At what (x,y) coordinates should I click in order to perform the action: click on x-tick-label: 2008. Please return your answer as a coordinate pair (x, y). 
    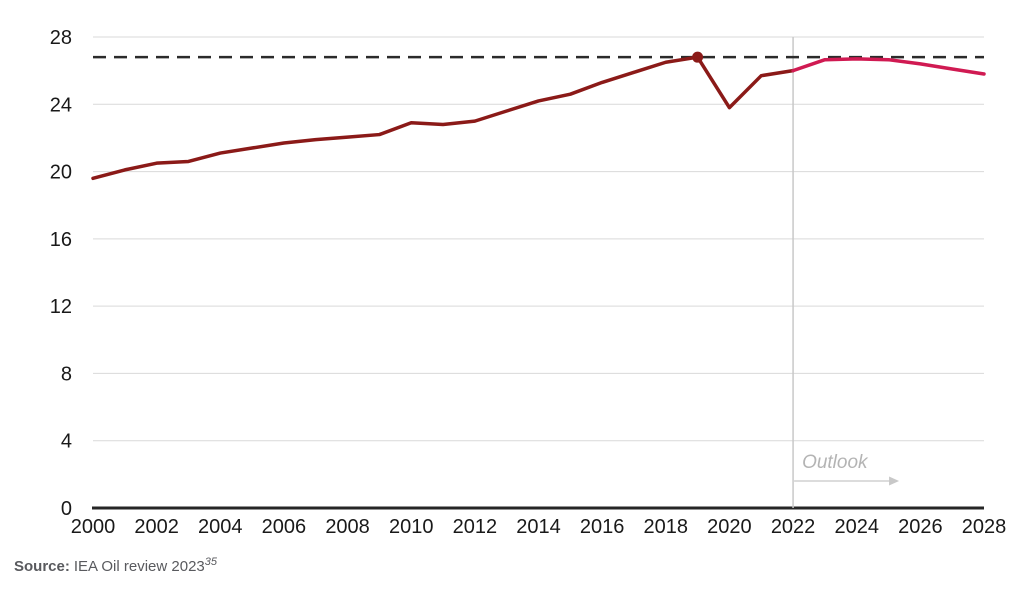
    Looking at the image, I should click on (347, 527).